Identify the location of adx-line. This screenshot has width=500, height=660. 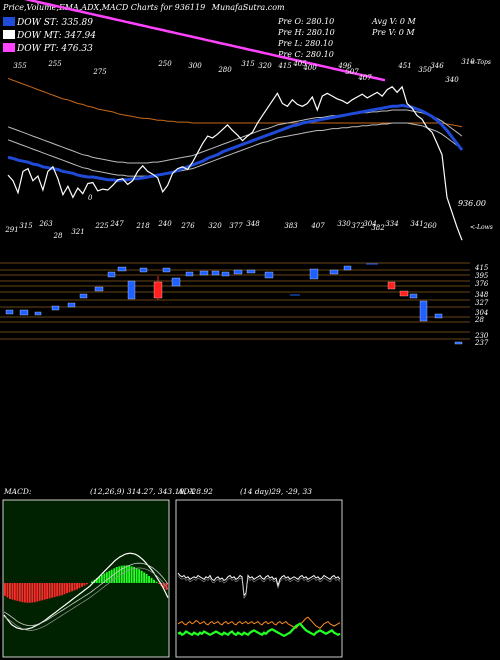
(259, 584).